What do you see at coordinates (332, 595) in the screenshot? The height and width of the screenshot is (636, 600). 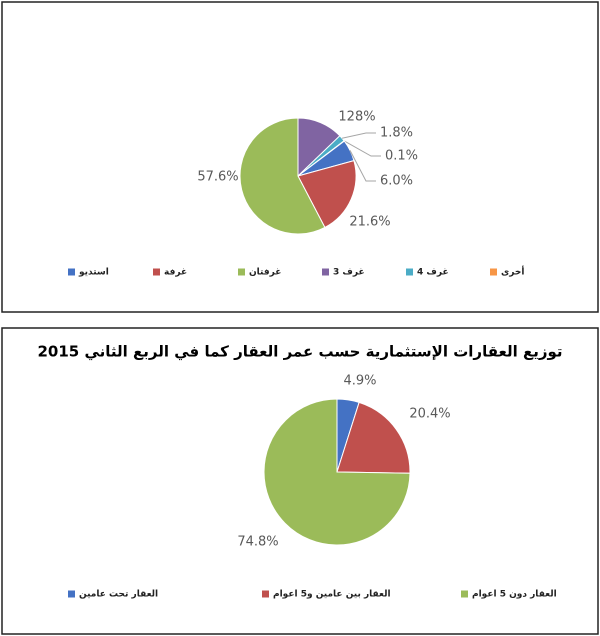 I see `legend-label: العقار بين عامين و5 اعوام` at bounding box center [332, 595].